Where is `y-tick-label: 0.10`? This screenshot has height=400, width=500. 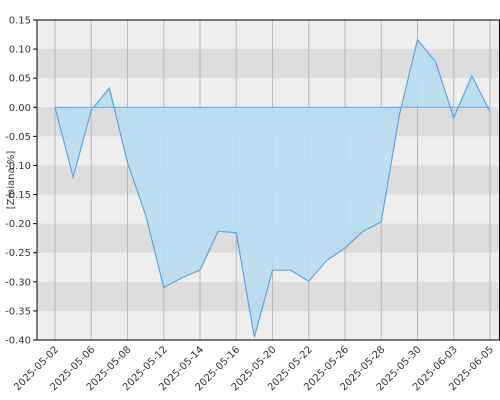 y-tick-label: 0.10 is located at coordinates (20, 50).